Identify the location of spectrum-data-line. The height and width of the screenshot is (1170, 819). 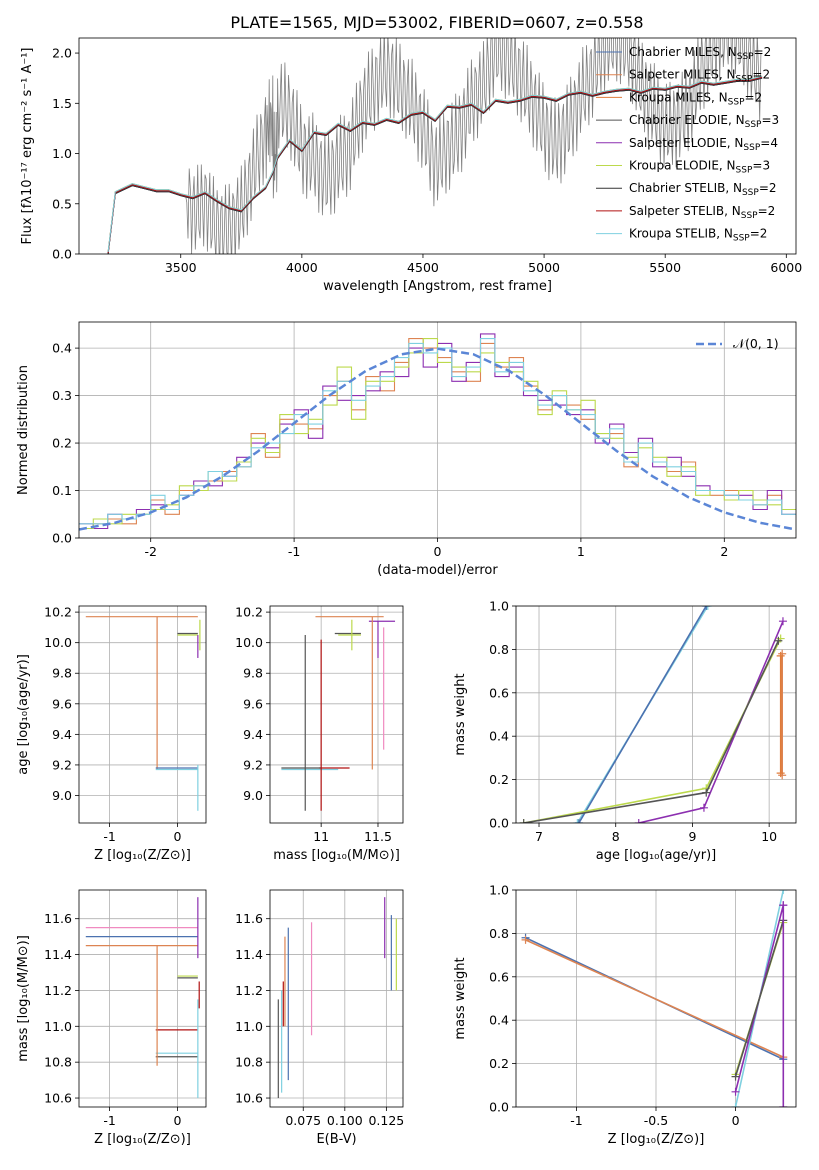
(434, 146).